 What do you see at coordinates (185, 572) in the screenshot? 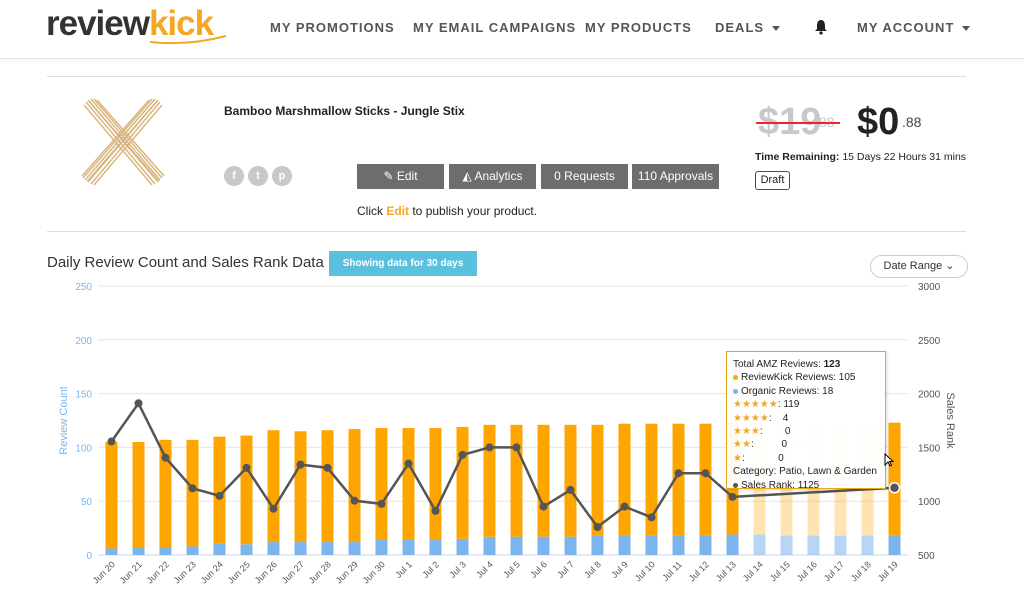
I see `x-tick-label: Jun 23` at bounding box center [185, 572].